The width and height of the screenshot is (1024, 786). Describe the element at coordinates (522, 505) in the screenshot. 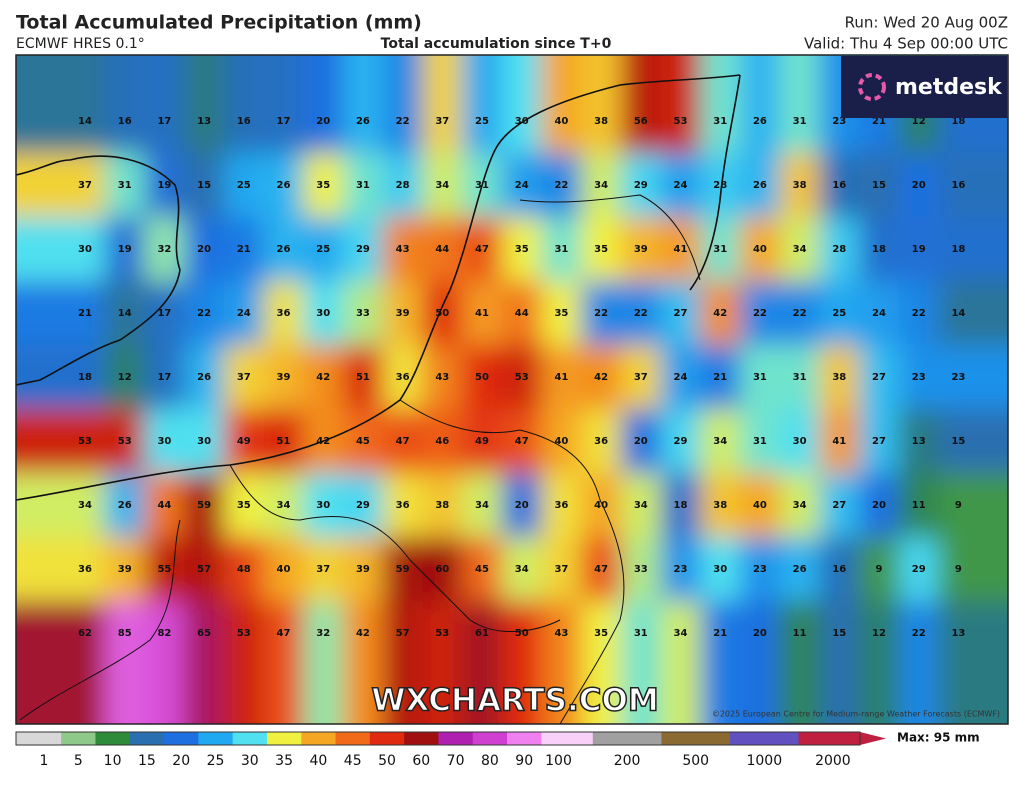

I see `precip-value: 20` at that location.